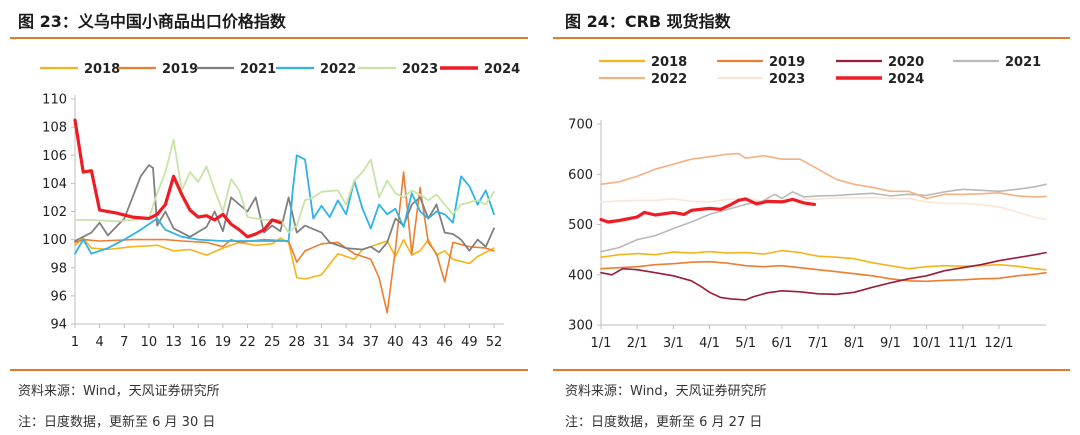 Image resolution: width=1080 pixels, height=435 pixels. I want to click on x-tick-label: 10/1, so click(926, 343).